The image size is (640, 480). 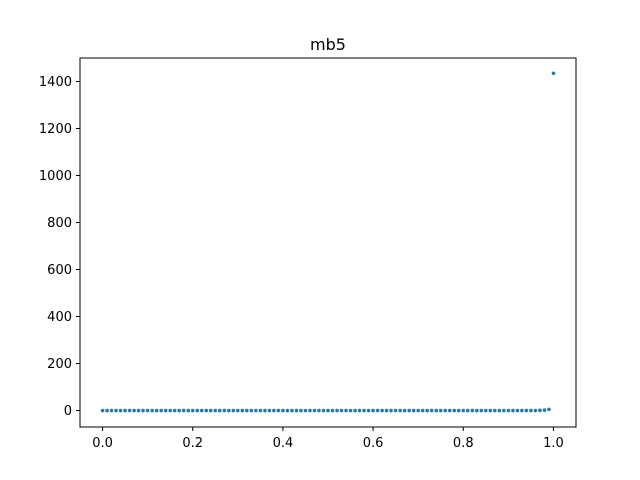 What do you see at coordinates (68, 411) in the screenshot?
I see `y-tick-label: 0` at bounding box center [68, 411].